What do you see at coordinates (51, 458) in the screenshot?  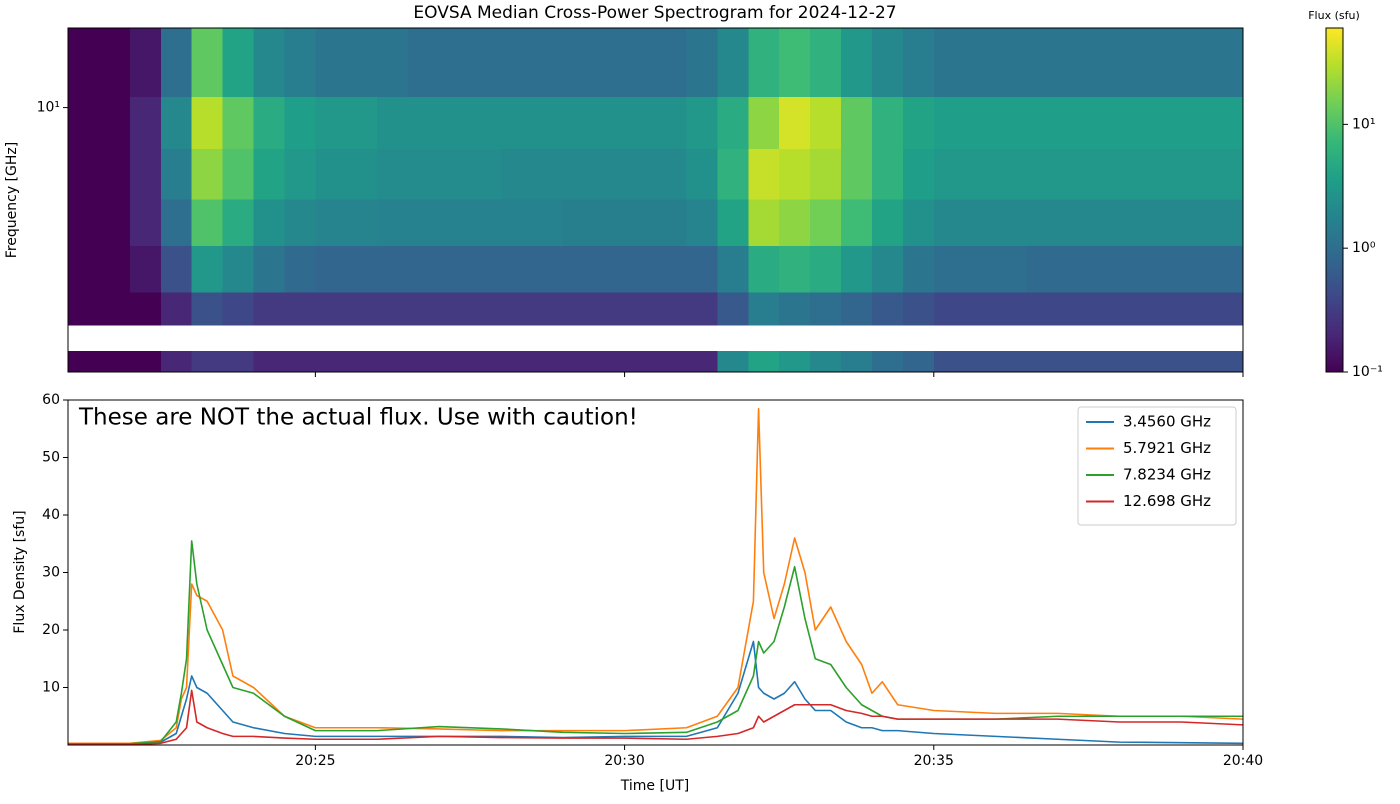 I see `y-tick-label: 50` at bounding box center [51, 458].